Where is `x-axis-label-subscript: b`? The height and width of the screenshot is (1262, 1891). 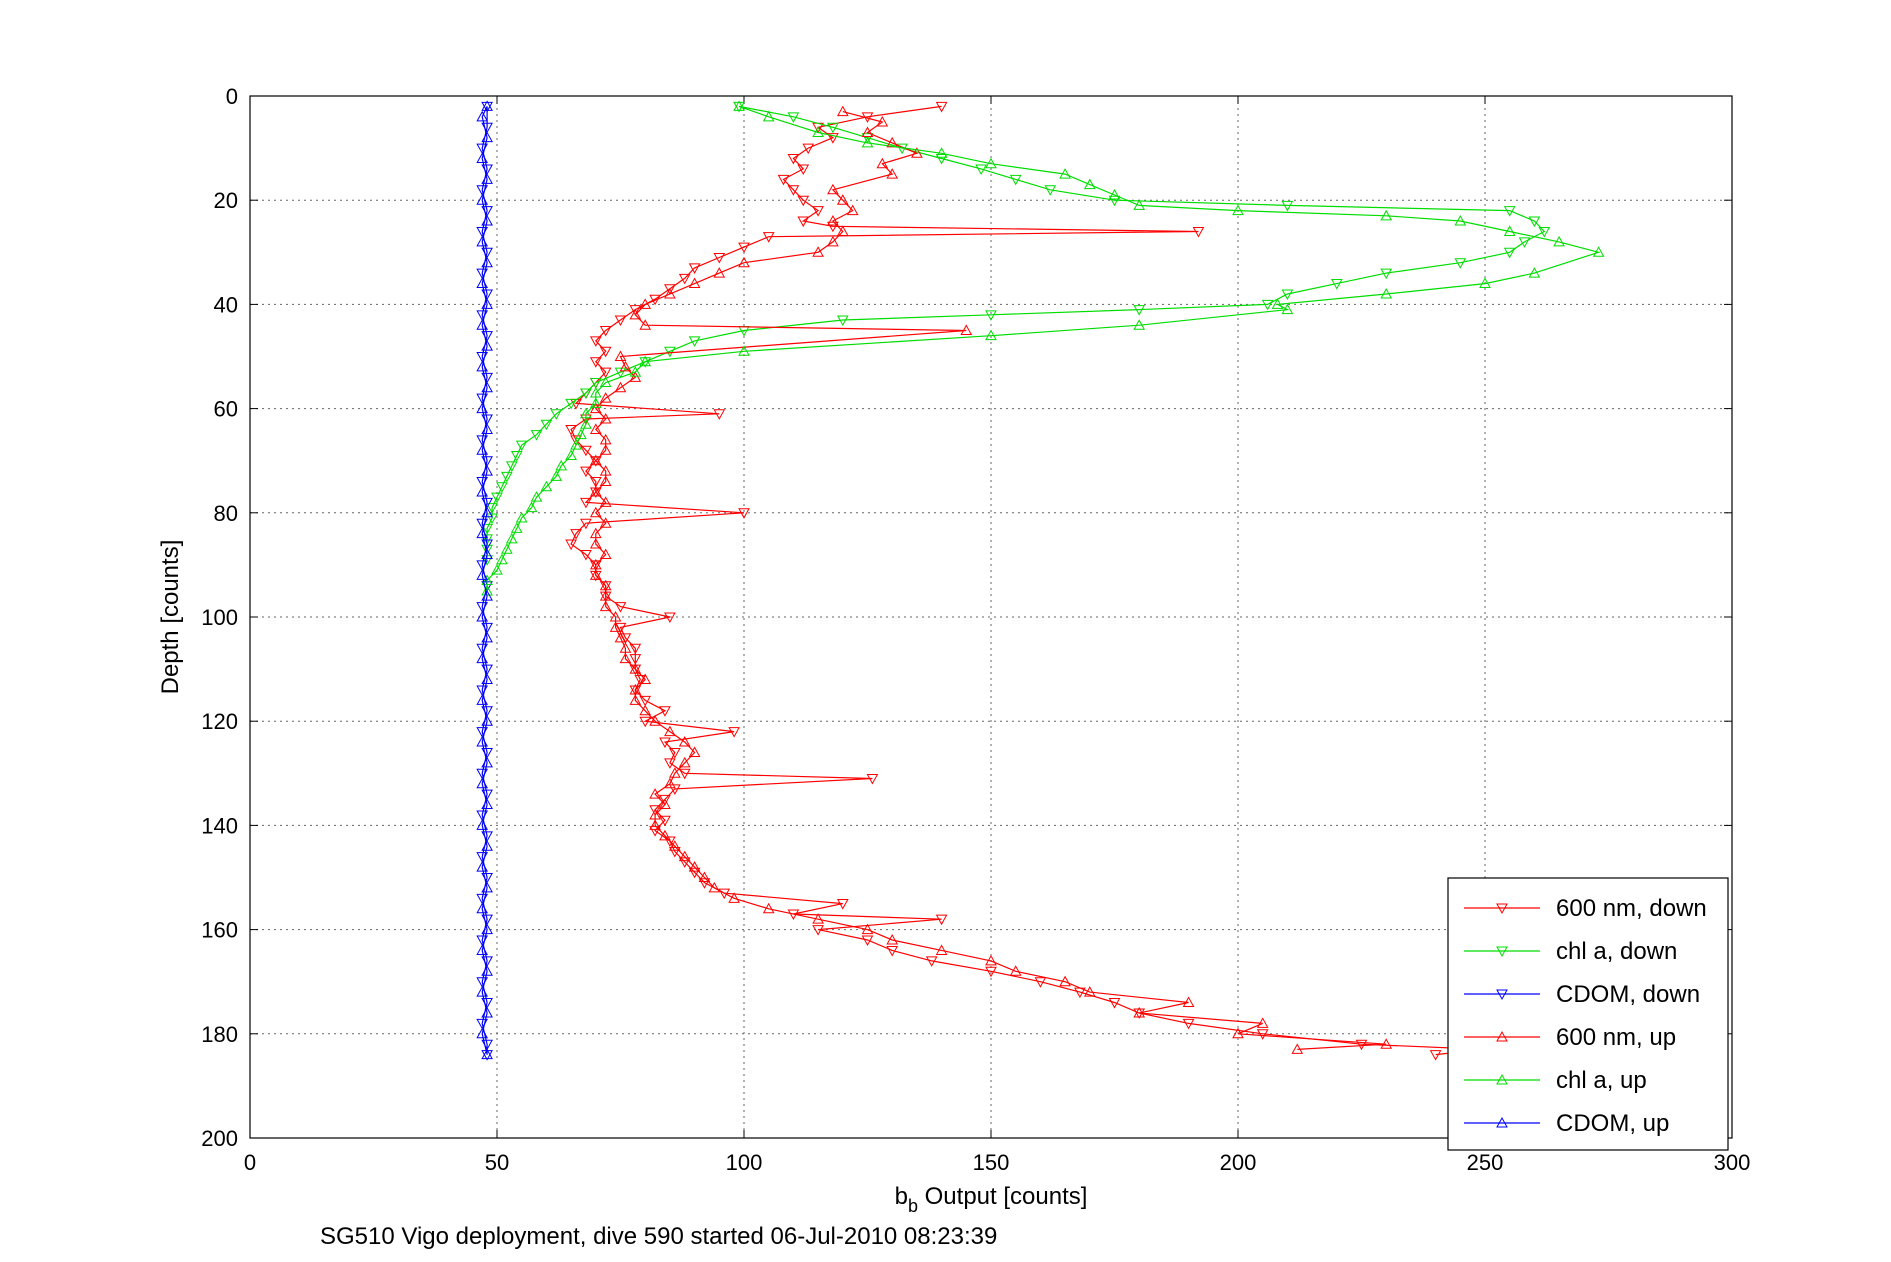 x-axis-label-subscript: b is located at coordinates (913, 1206).